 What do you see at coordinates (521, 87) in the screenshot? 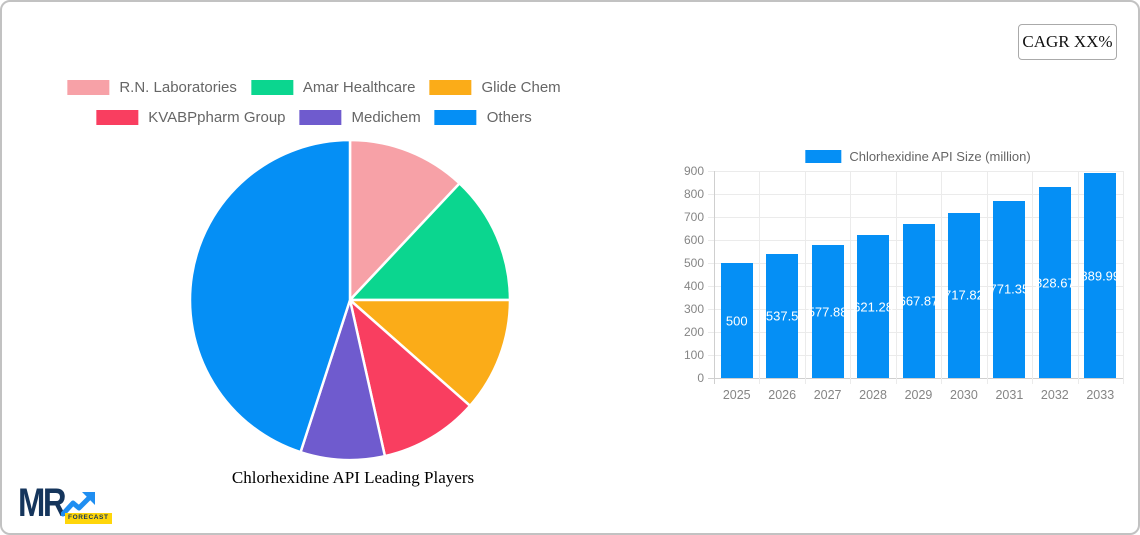
I see `legend-label: Glide Chem` at bounding box center [521, 87].